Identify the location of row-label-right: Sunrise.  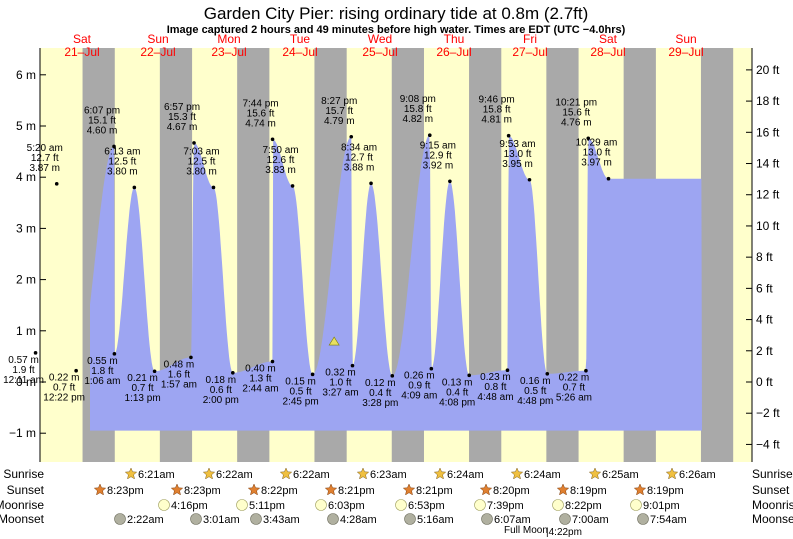
(772, 474).